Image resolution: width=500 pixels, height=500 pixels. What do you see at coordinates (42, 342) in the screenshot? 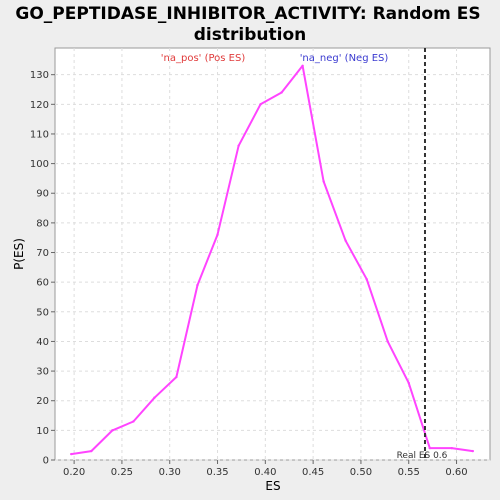
I see `y-tick-label: 40` at bounding box center [42, 342].